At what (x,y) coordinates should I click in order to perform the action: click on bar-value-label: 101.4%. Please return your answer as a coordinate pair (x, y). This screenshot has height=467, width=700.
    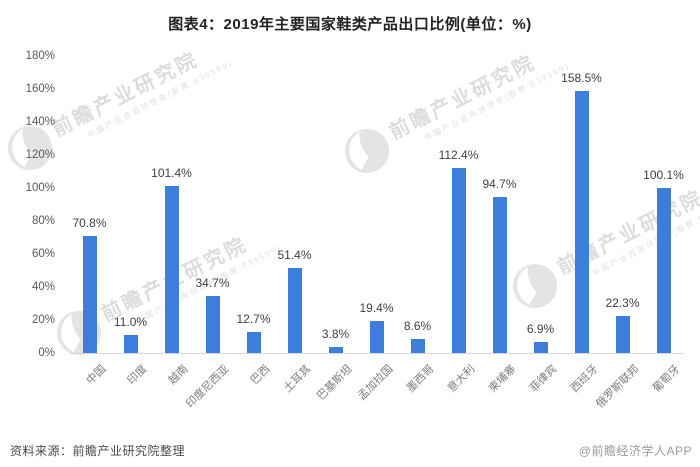
    Looking at the image, I should click on (171, 173).